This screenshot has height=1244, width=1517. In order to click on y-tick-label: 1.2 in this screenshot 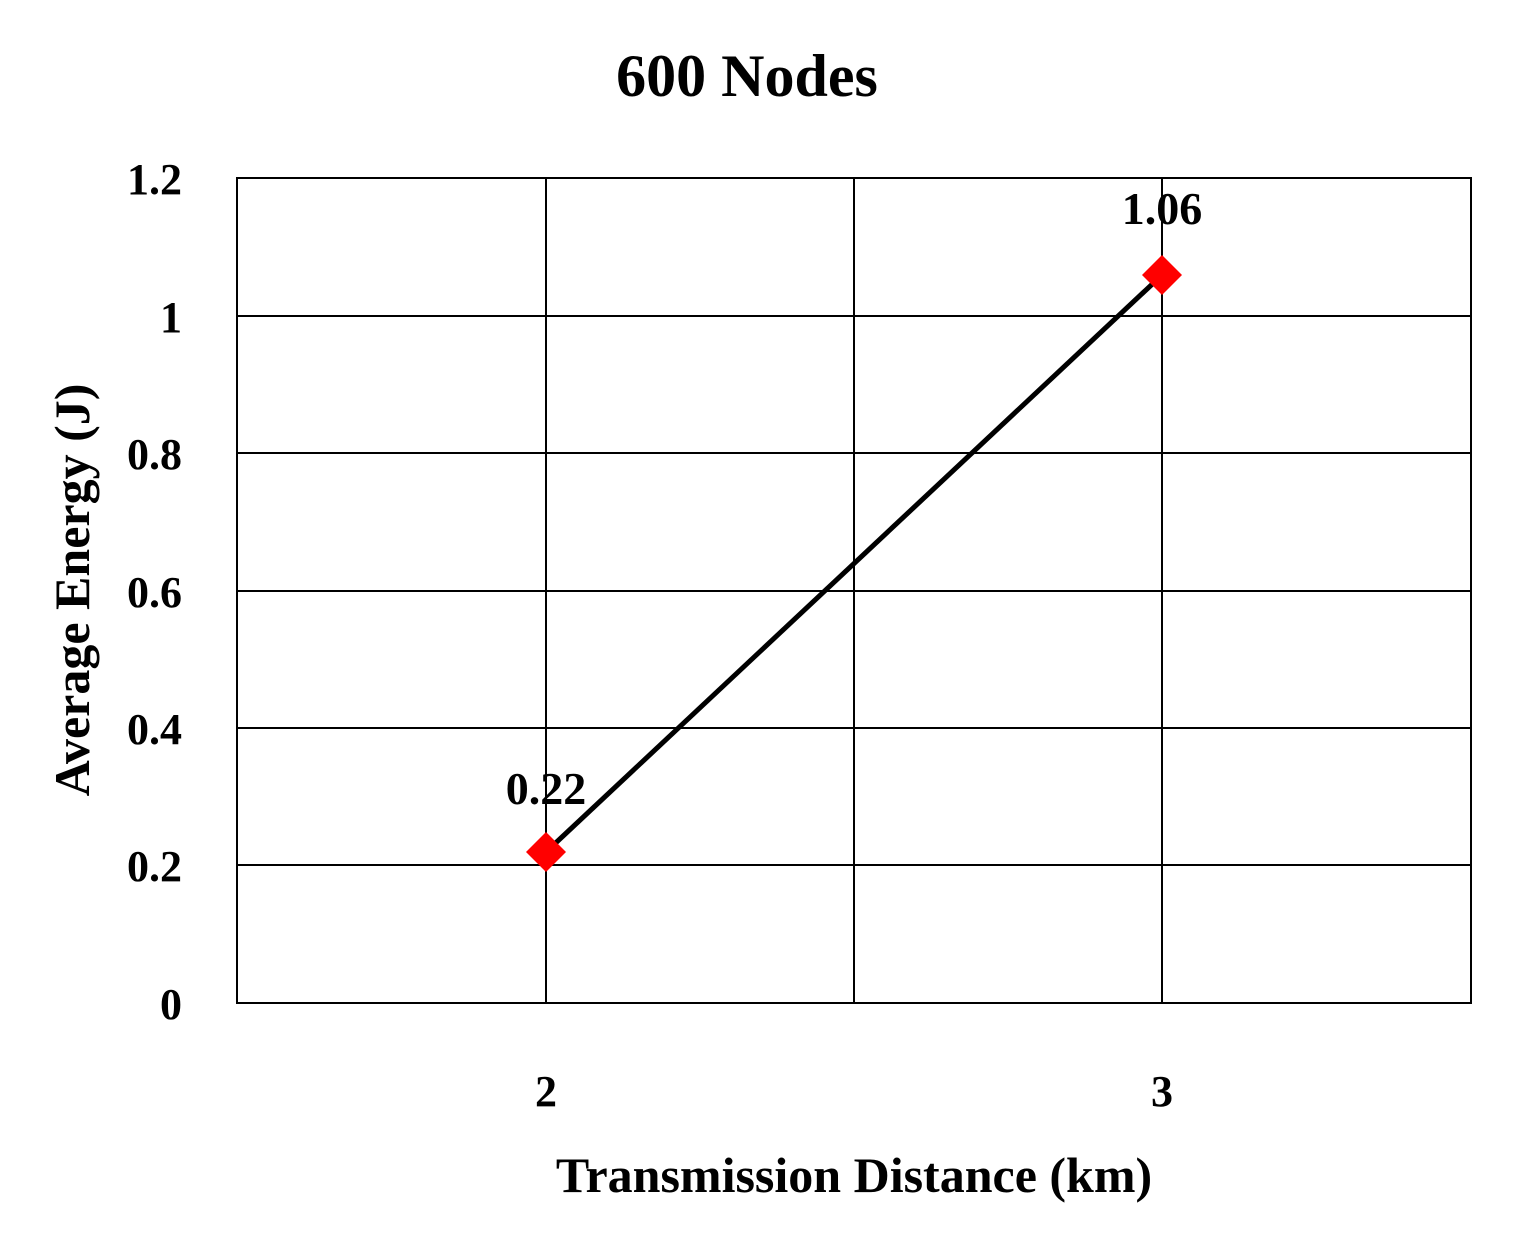, I will do `click(154, 179)`.